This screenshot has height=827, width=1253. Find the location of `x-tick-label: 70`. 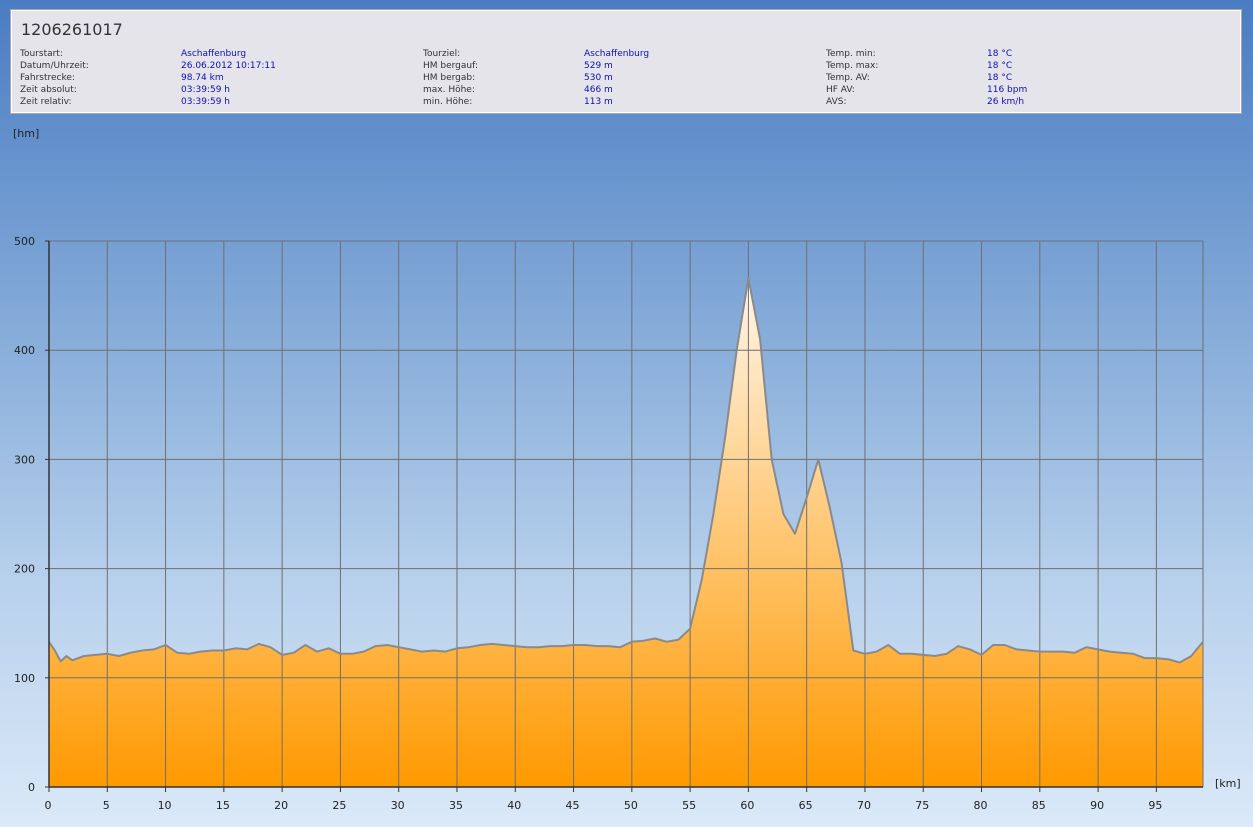

x-tick-label: 70 is located at coordinates (864, 805).